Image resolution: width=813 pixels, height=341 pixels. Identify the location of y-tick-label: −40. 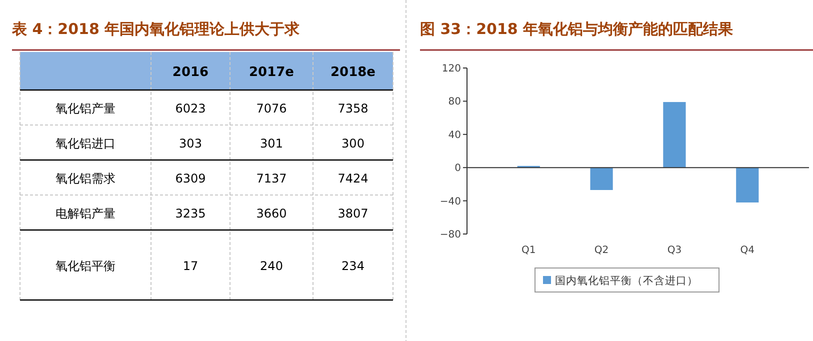
(450, 202).